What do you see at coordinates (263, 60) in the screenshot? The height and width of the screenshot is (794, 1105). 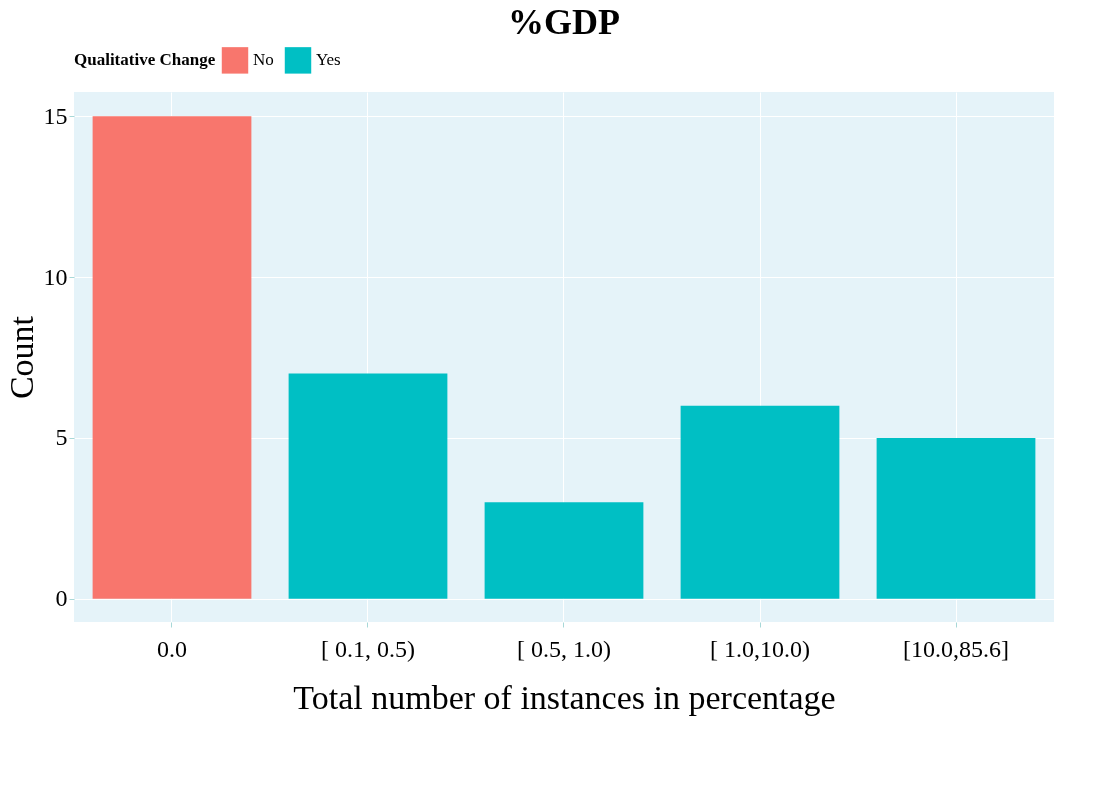 I see `legend-label: No` at bounding box center [263, 60].